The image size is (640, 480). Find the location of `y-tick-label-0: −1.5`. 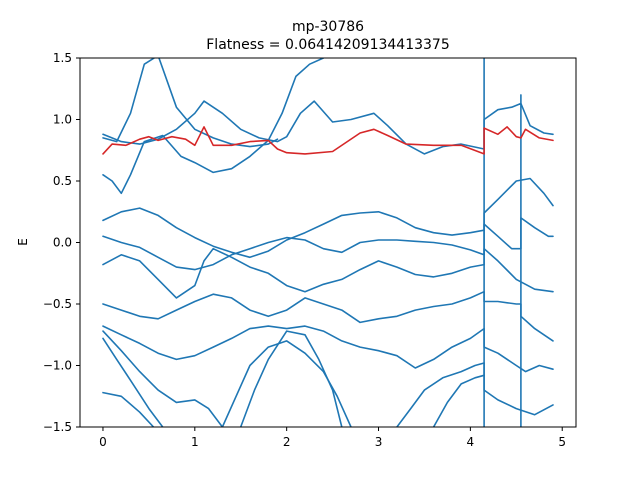

y-tick-label-0: −1.5 is located at coordinates (57, 427).